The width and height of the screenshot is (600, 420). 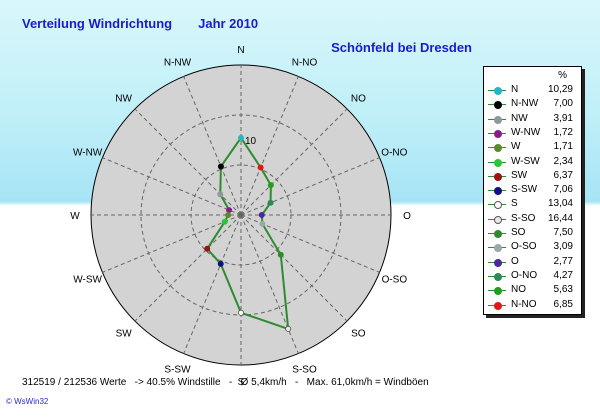 I want to click on legend-item-w-sw: W-SW 2,34, so click(x=532, y=162).